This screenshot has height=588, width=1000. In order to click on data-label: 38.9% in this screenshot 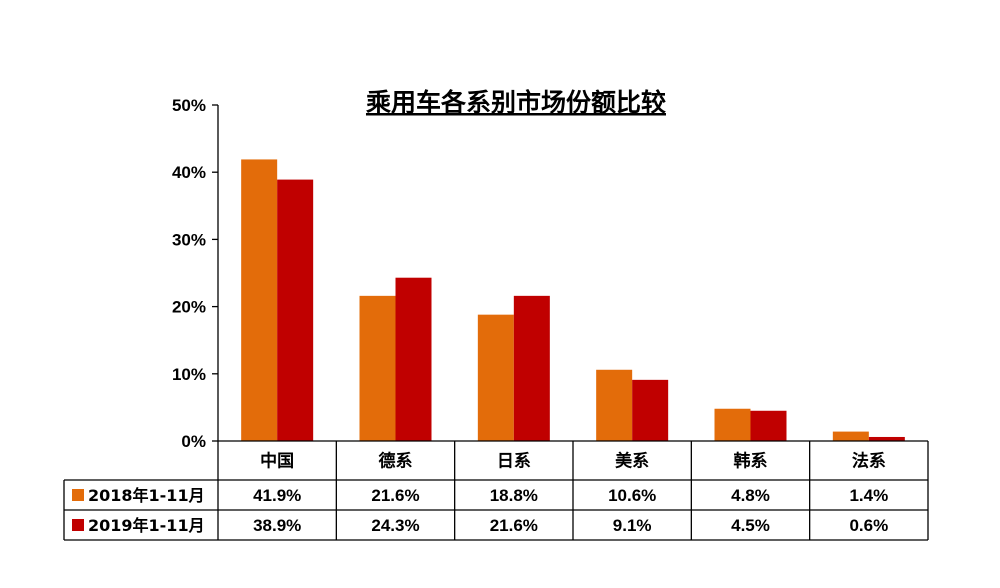, I will do `click(277, 525)`.